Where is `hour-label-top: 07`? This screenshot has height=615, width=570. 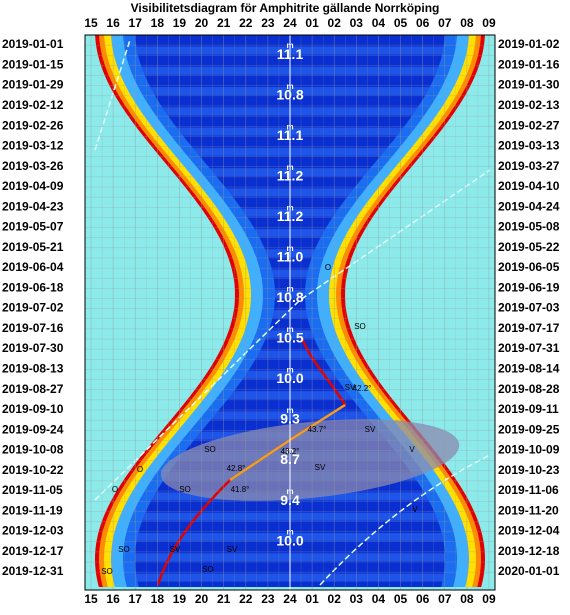
hour-label-top: 07 is located at coordinates (445, 23).